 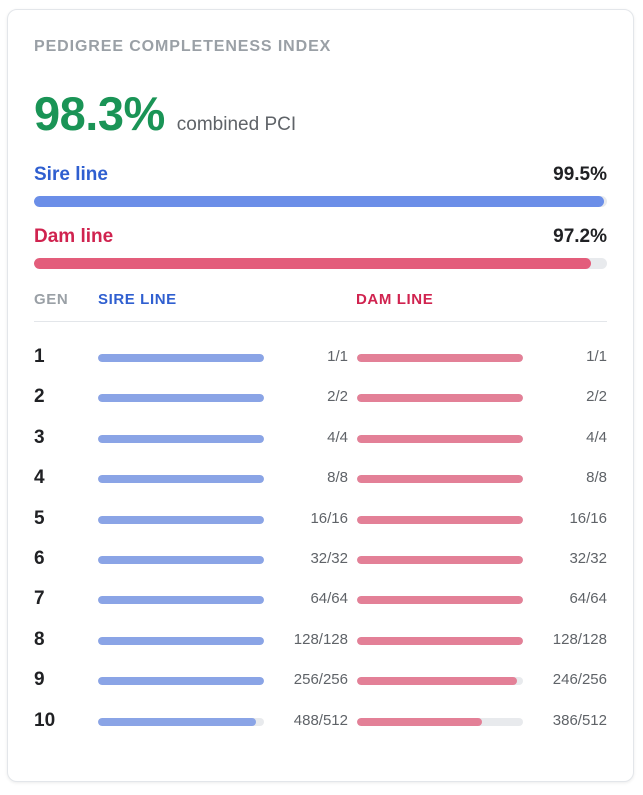 What do you see at coordinates (320, 184) in the screenshot?
I see `sire-line-summary: Sire line 99.5%` at bounding box center [320, 184].